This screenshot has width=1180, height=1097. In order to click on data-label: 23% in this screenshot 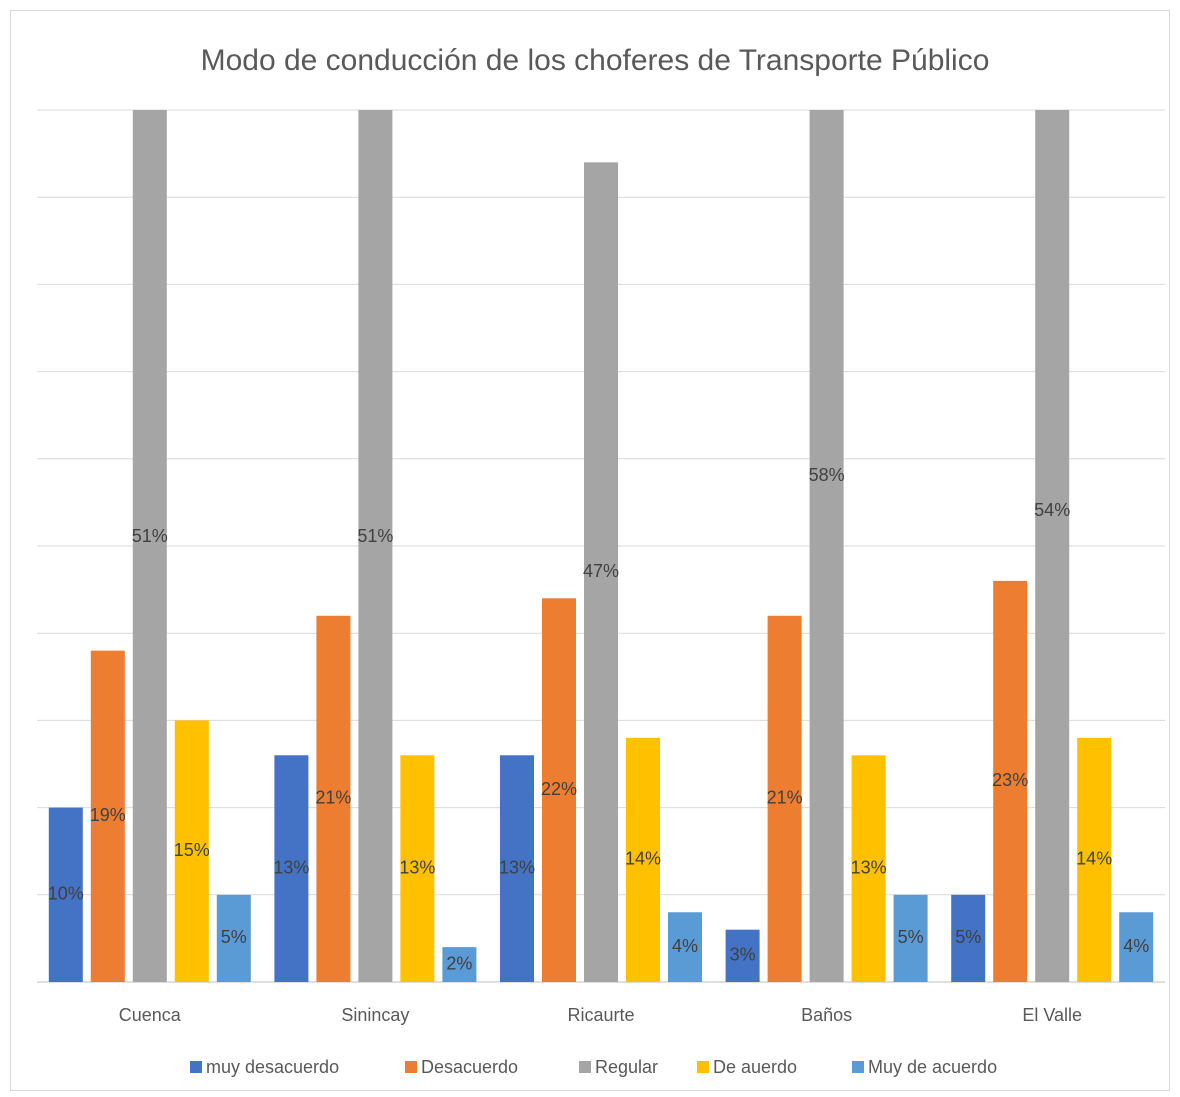, I will do `click(1010, 780)`.